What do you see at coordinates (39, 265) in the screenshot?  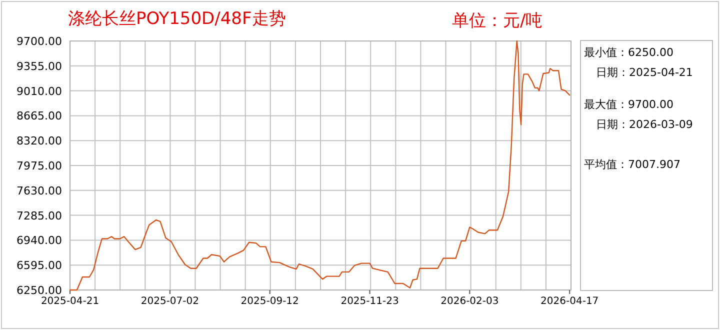 I see `y-tick-label: 6595.00` at bounding box center [39, 265].